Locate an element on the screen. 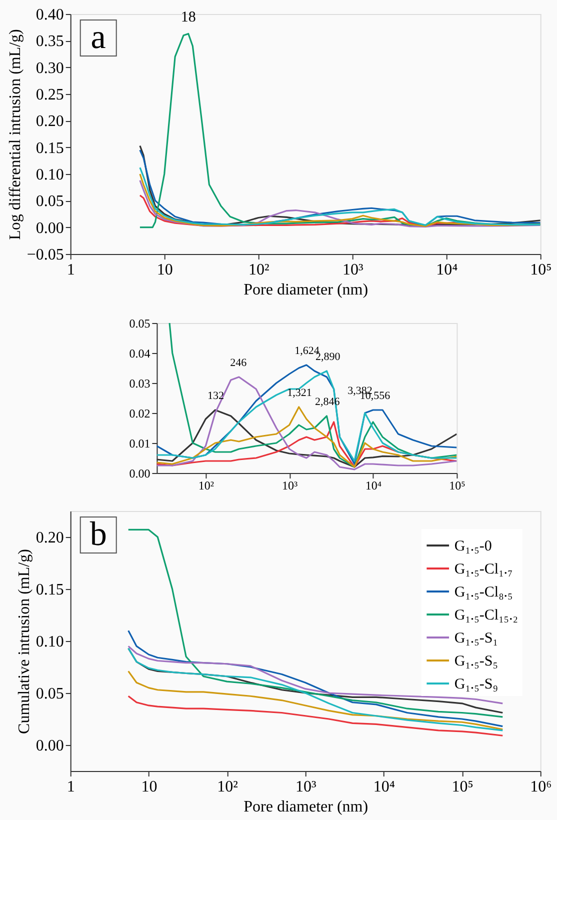 The width and height of the screenshot is (583, 914). legend-label: G₁.₅-S₅ is located at coordinates (476, 662).